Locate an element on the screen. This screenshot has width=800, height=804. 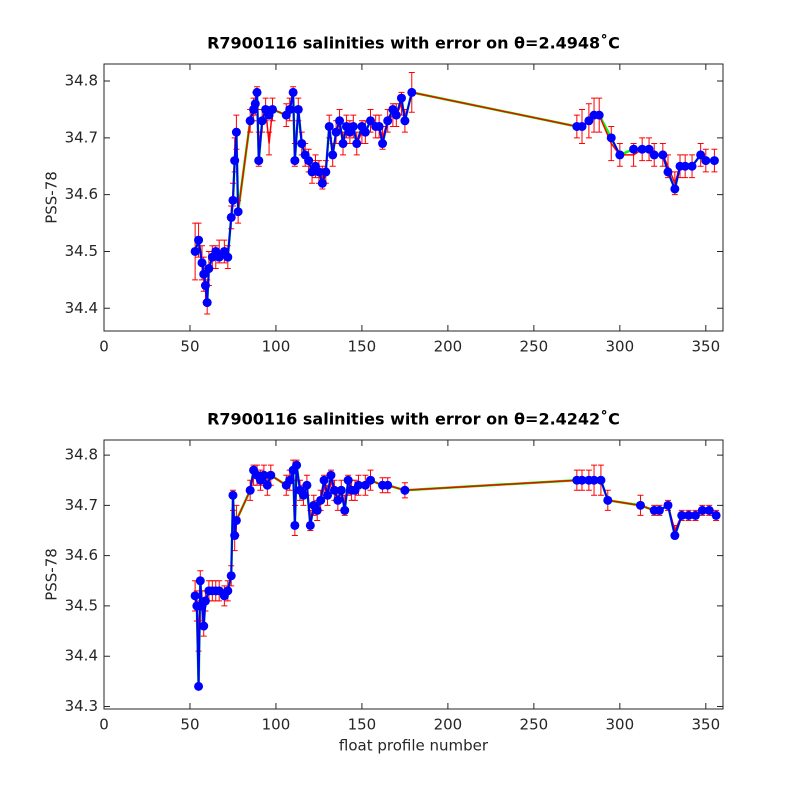
y-tick-label: 34.6 is located at coordinates (81, 194).